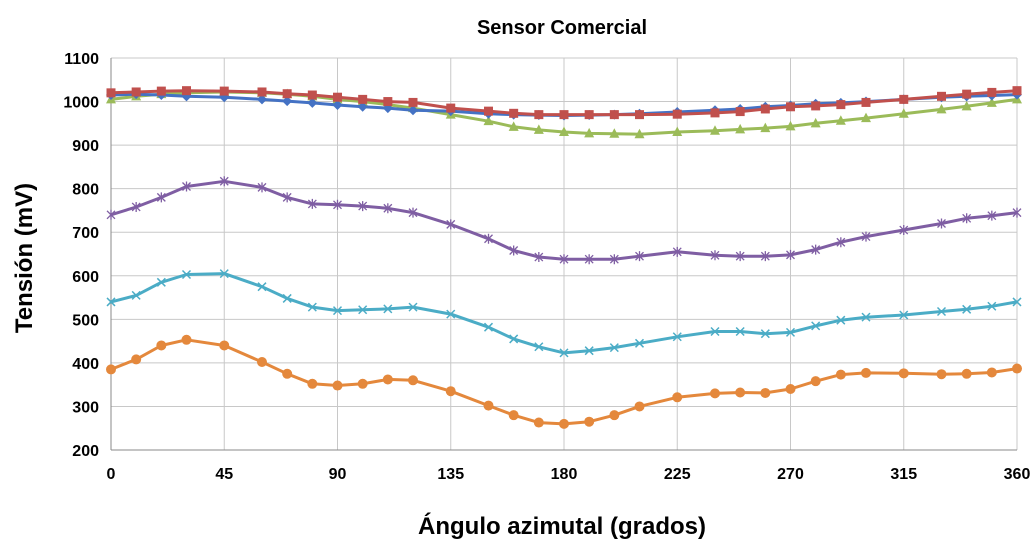 Image resolution: width=1035 pixels, height=545 pixels. What do you see at coordinates (24, 258) in the screenshot?
I see `y-axis-label: Tensión (mV)` at bounding box center [24, 258].